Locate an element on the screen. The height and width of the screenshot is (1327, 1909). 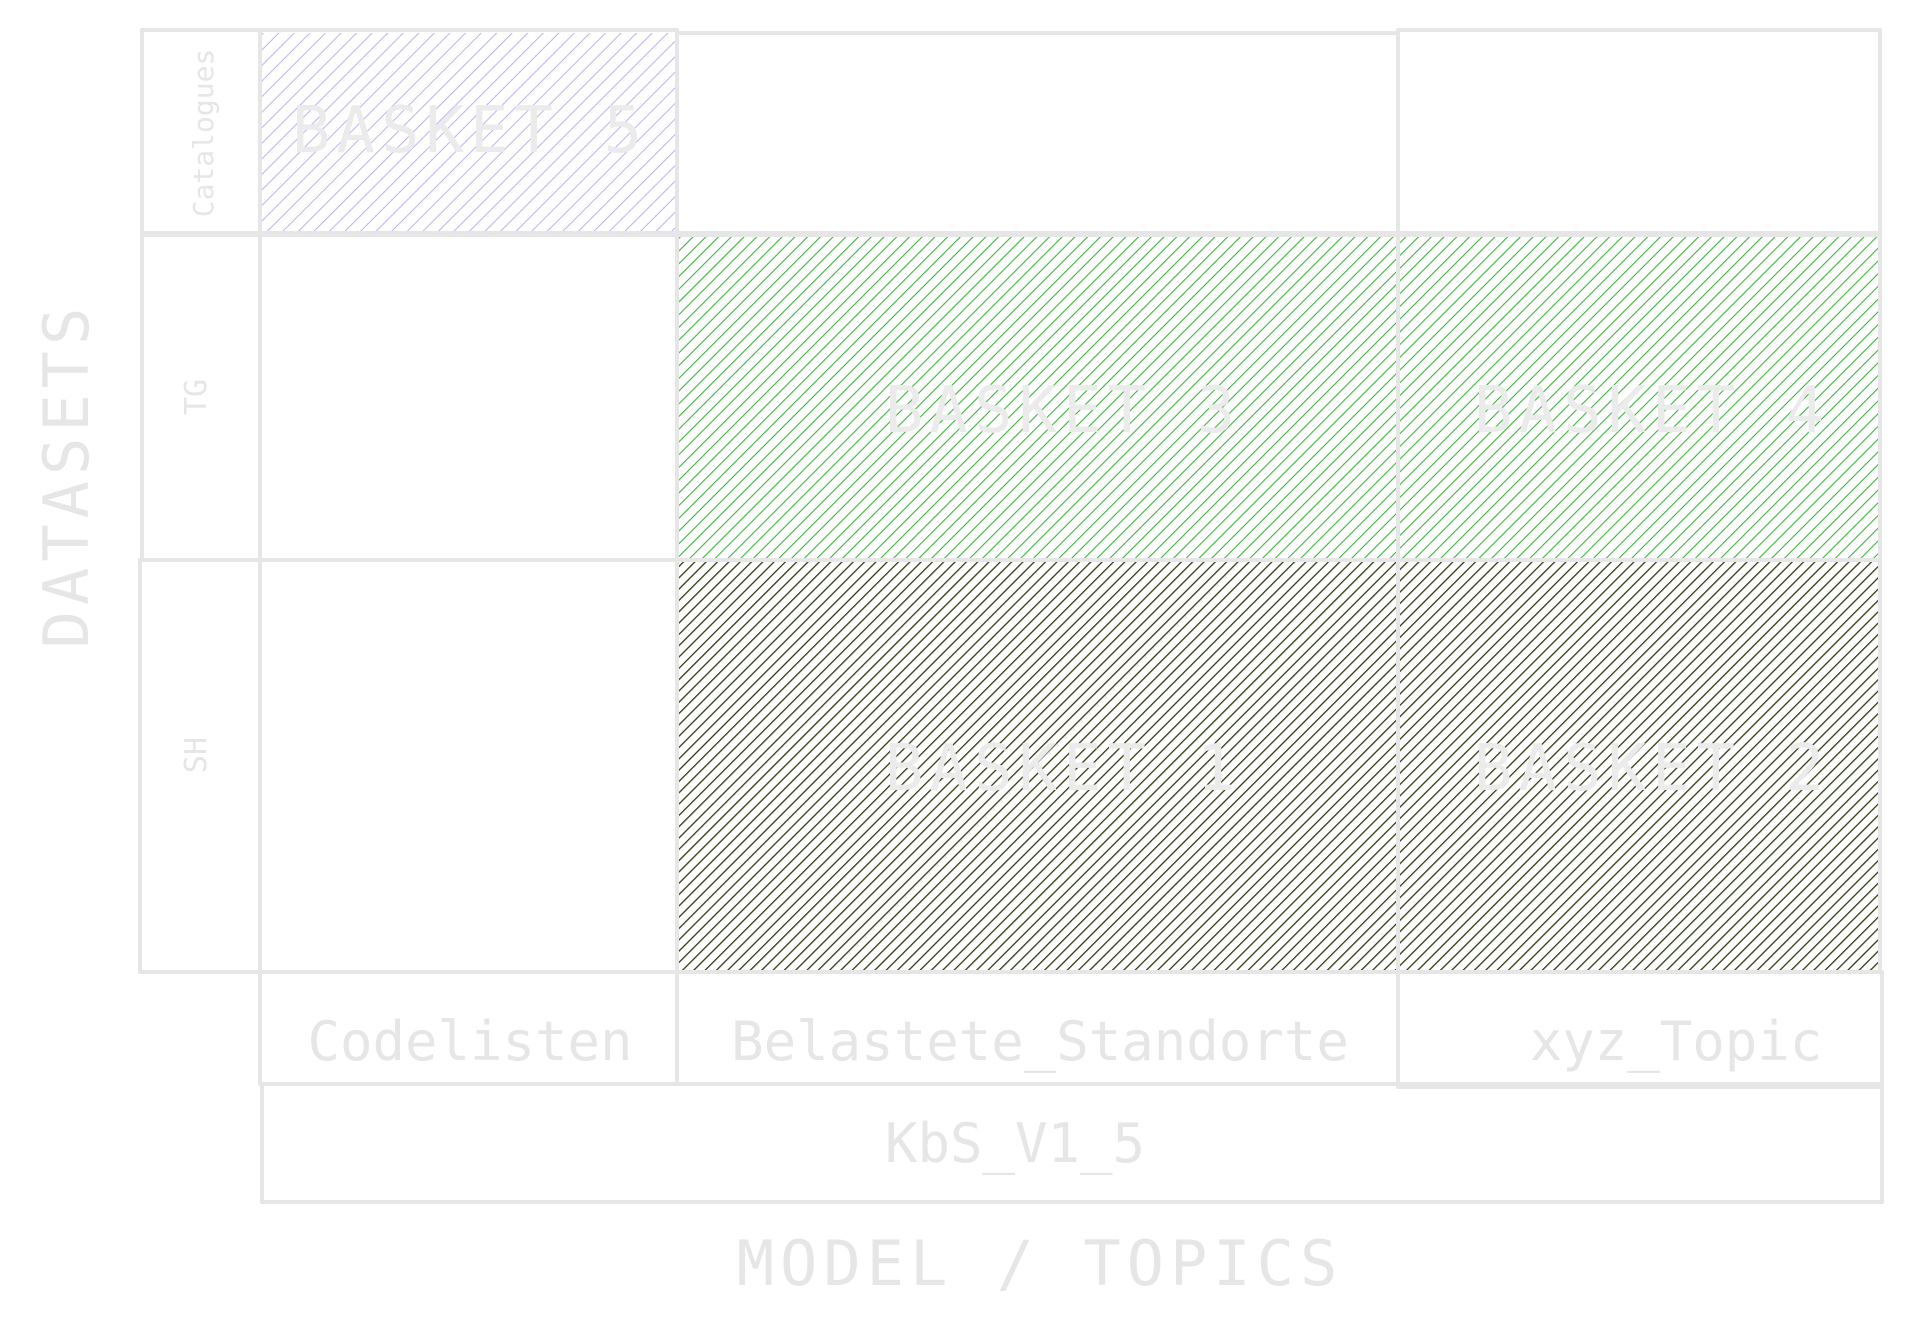
cell-catalogues-belastete is located at coordinates (1037, 133).